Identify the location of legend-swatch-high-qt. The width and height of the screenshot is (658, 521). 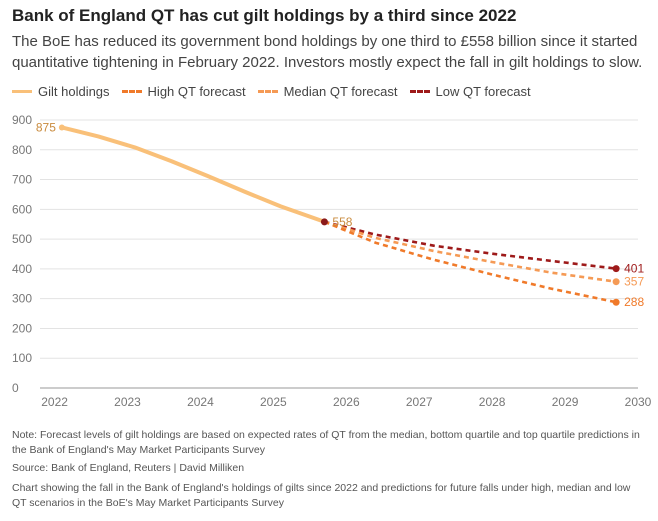
(131, 91).